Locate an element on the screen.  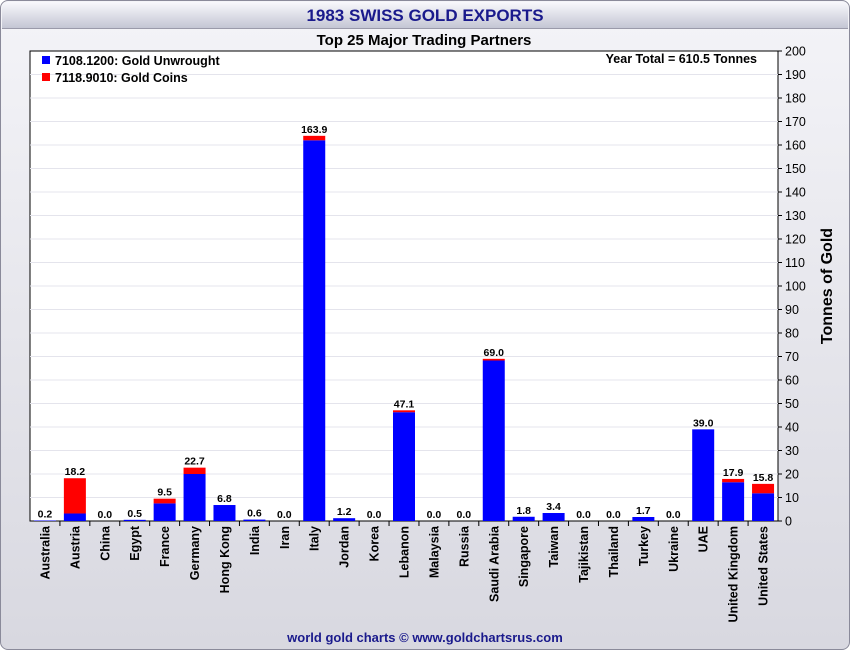
x-category-label: Italy is located at coordinates (315, 538).